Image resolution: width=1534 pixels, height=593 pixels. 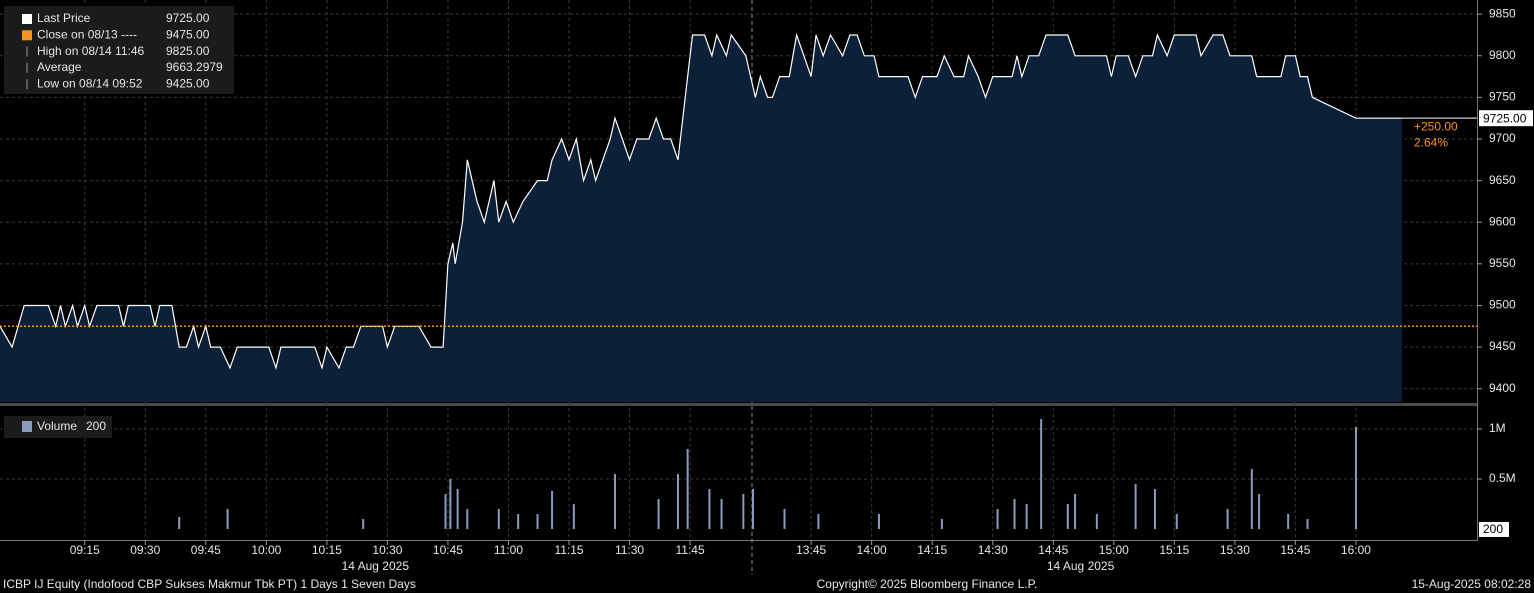 What do you see at coordinates (188, 34) in the screenshot?
I see `legend-value: 9475.00` at bounding box center [188, 34].